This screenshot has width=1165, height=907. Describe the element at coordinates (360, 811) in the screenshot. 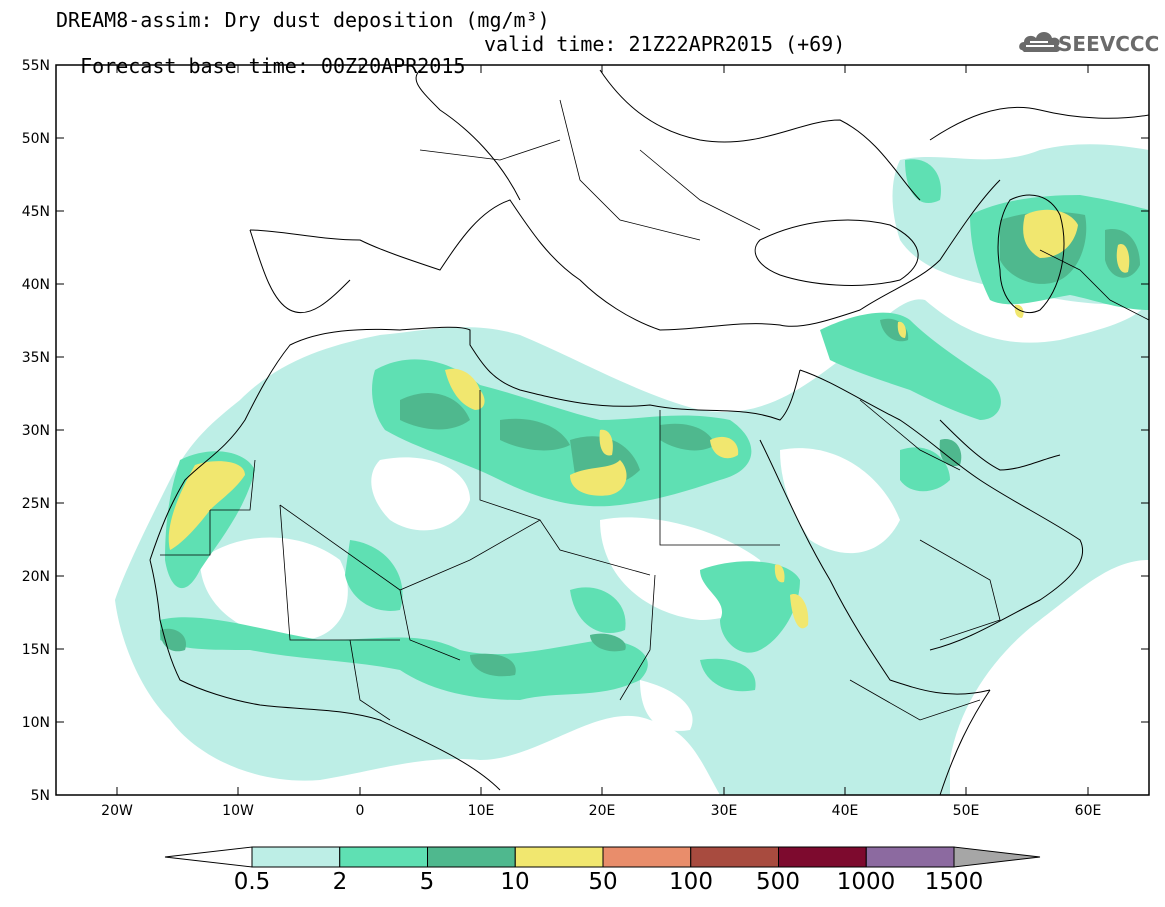

I see `lon-label: 0` at that location.